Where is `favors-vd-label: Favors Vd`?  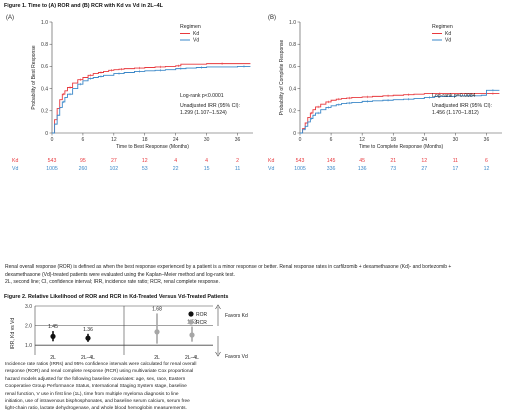 favors-vd-label: Favors Vd is located at coordinates (236, 357).